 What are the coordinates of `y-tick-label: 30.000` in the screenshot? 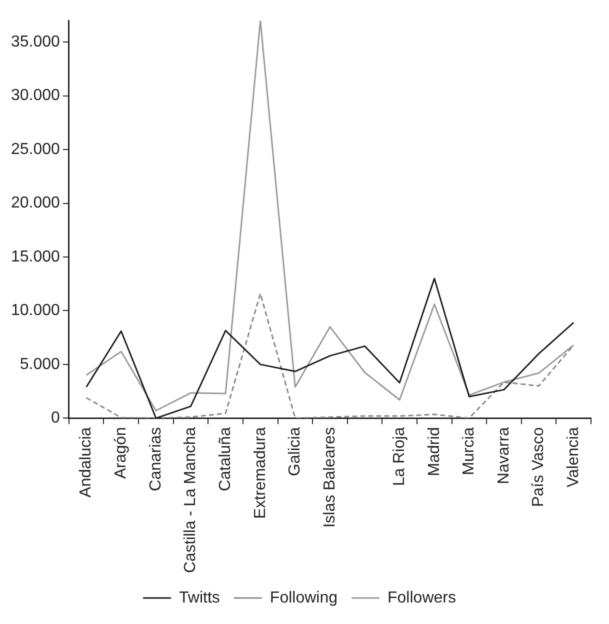 It's located at (35, 95).